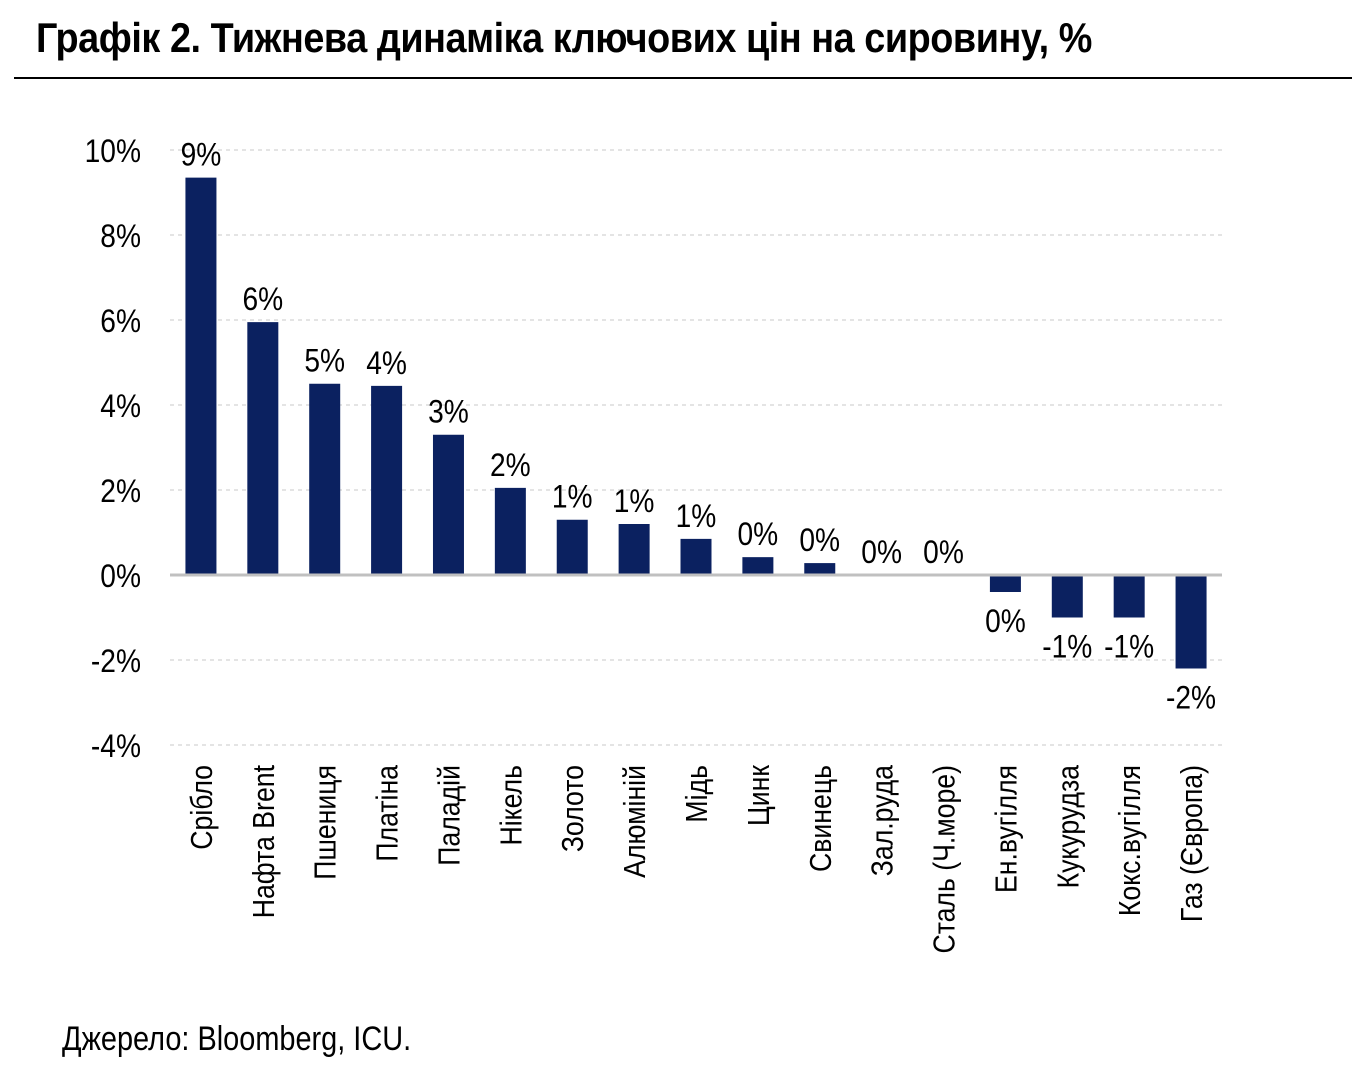 The image size is (1371, 1080). Describe the element at coordinates (120, 576) in the screenshot. I see `y-tick-label: 0%` at that location.